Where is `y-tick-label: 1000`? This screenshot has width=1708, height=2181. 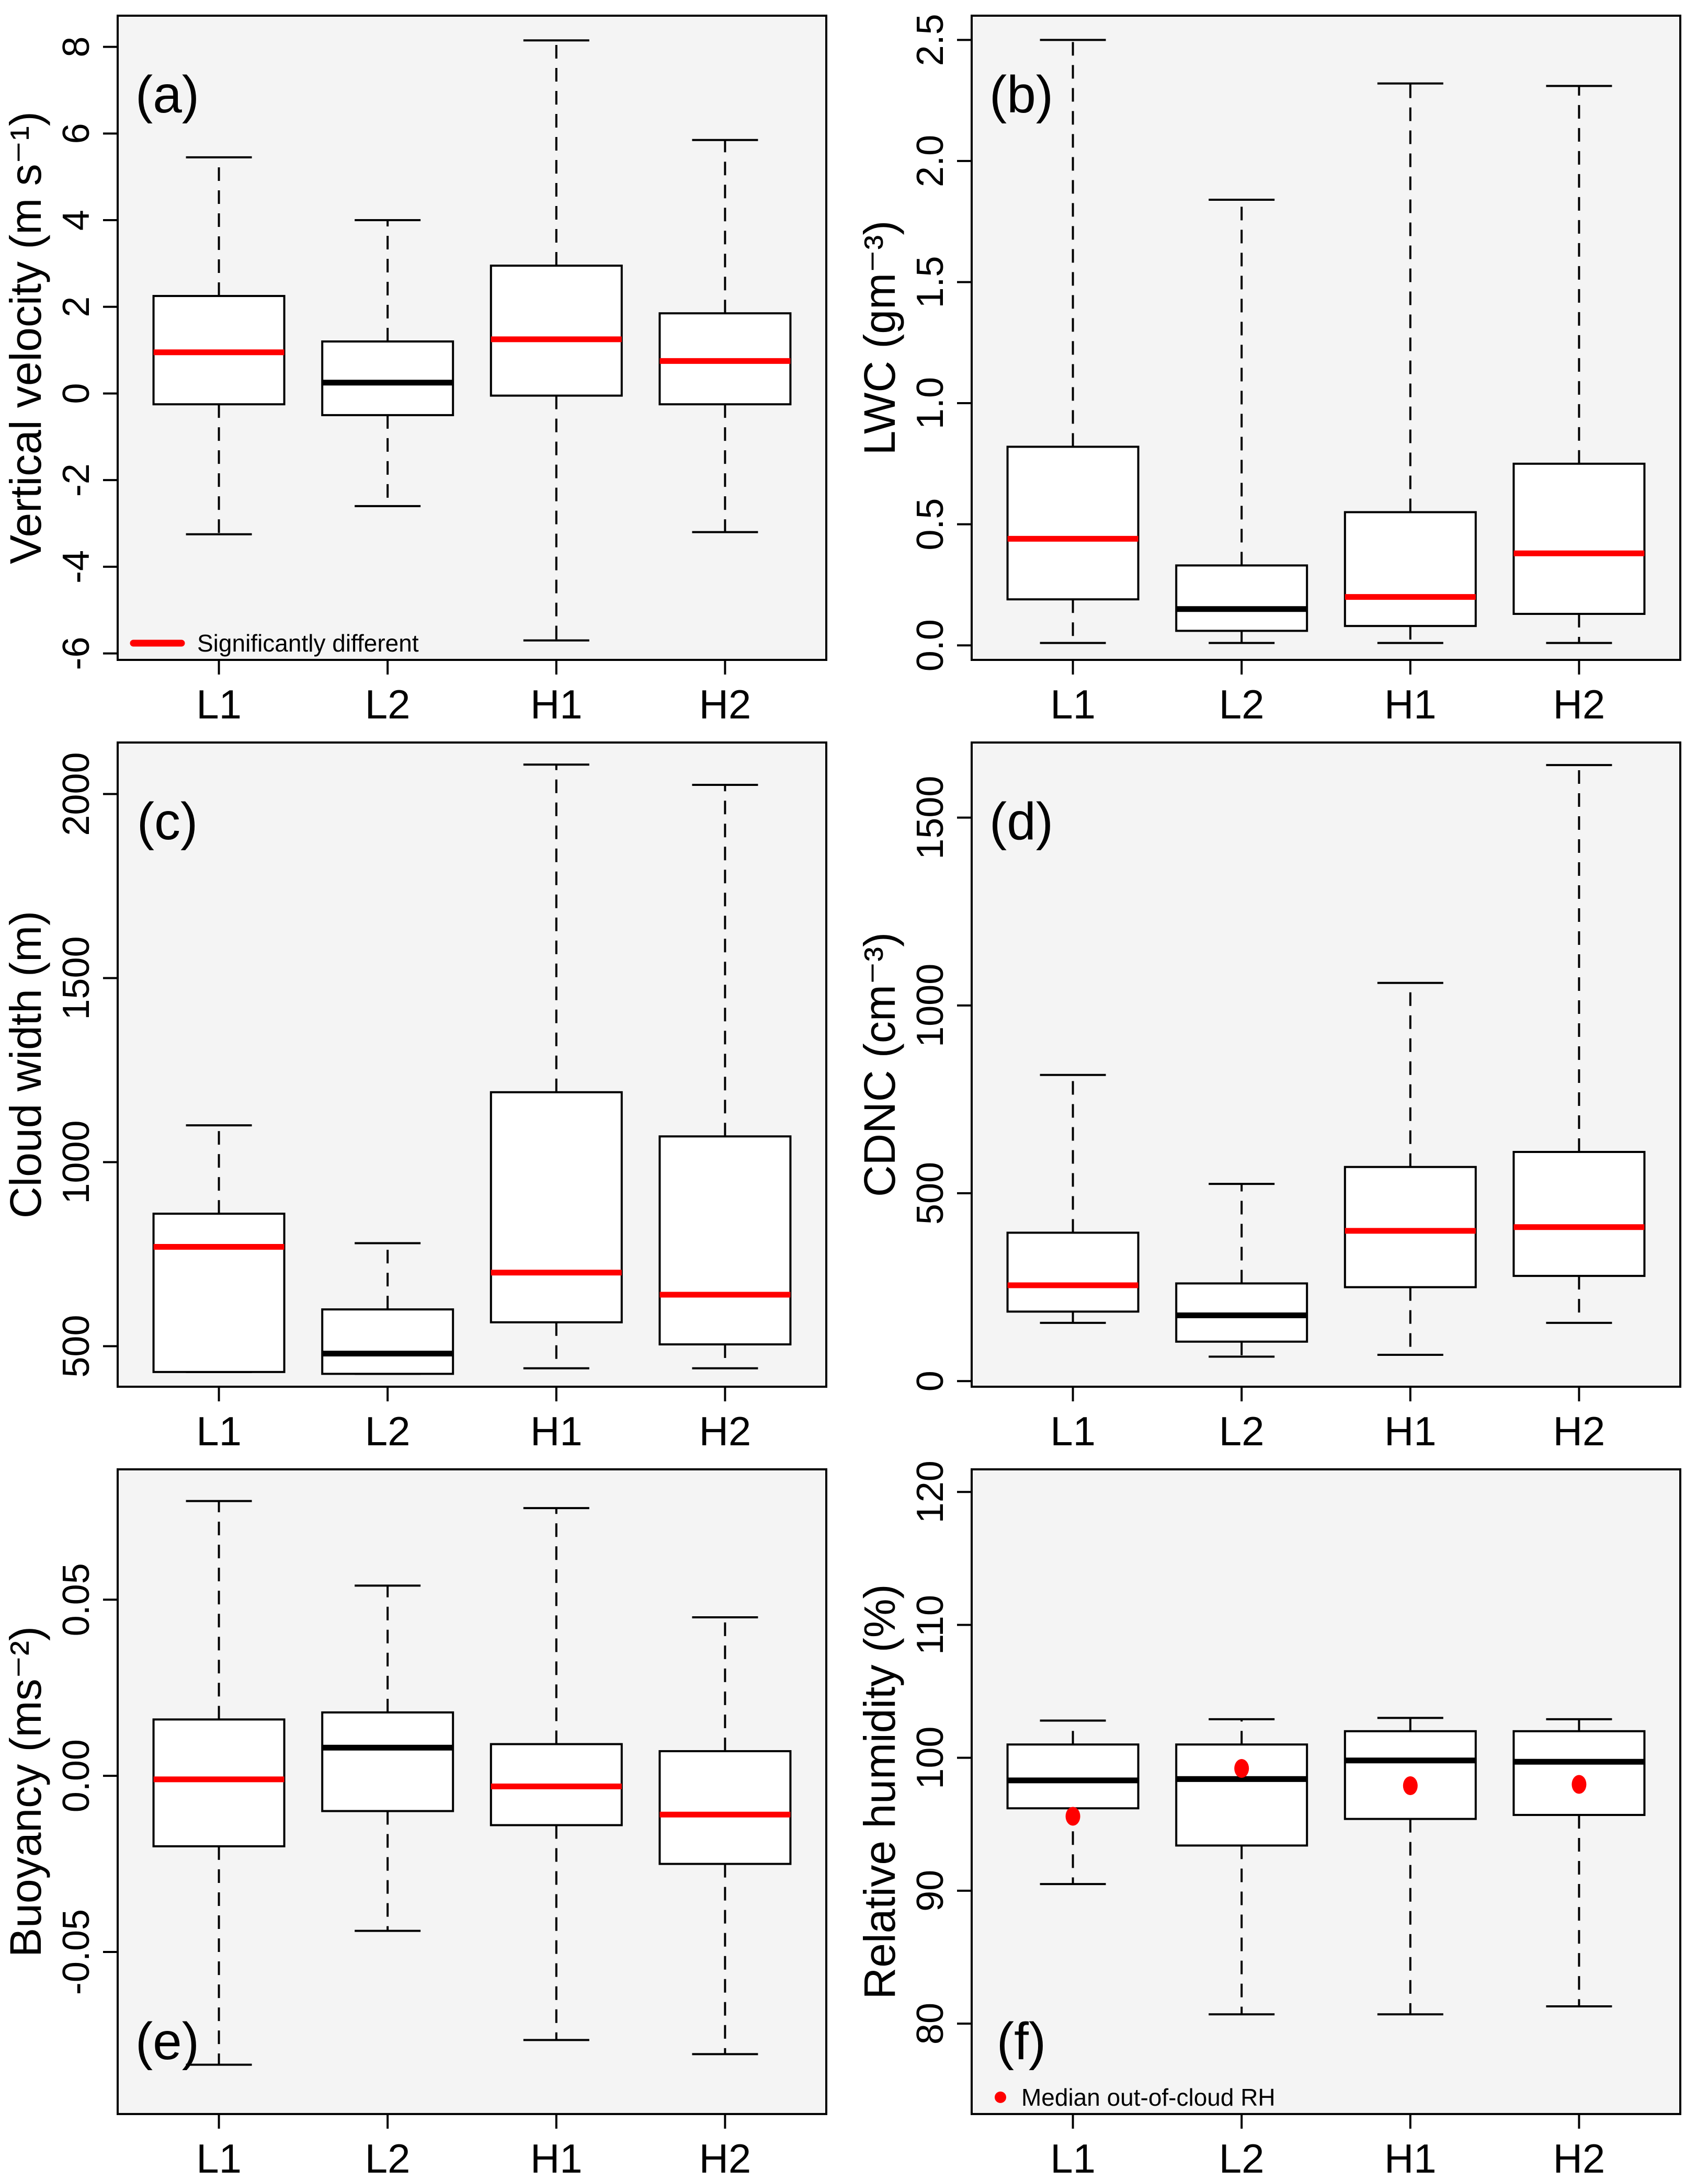 y-tick-label: 1000 is located at coordinates (930, 1005).